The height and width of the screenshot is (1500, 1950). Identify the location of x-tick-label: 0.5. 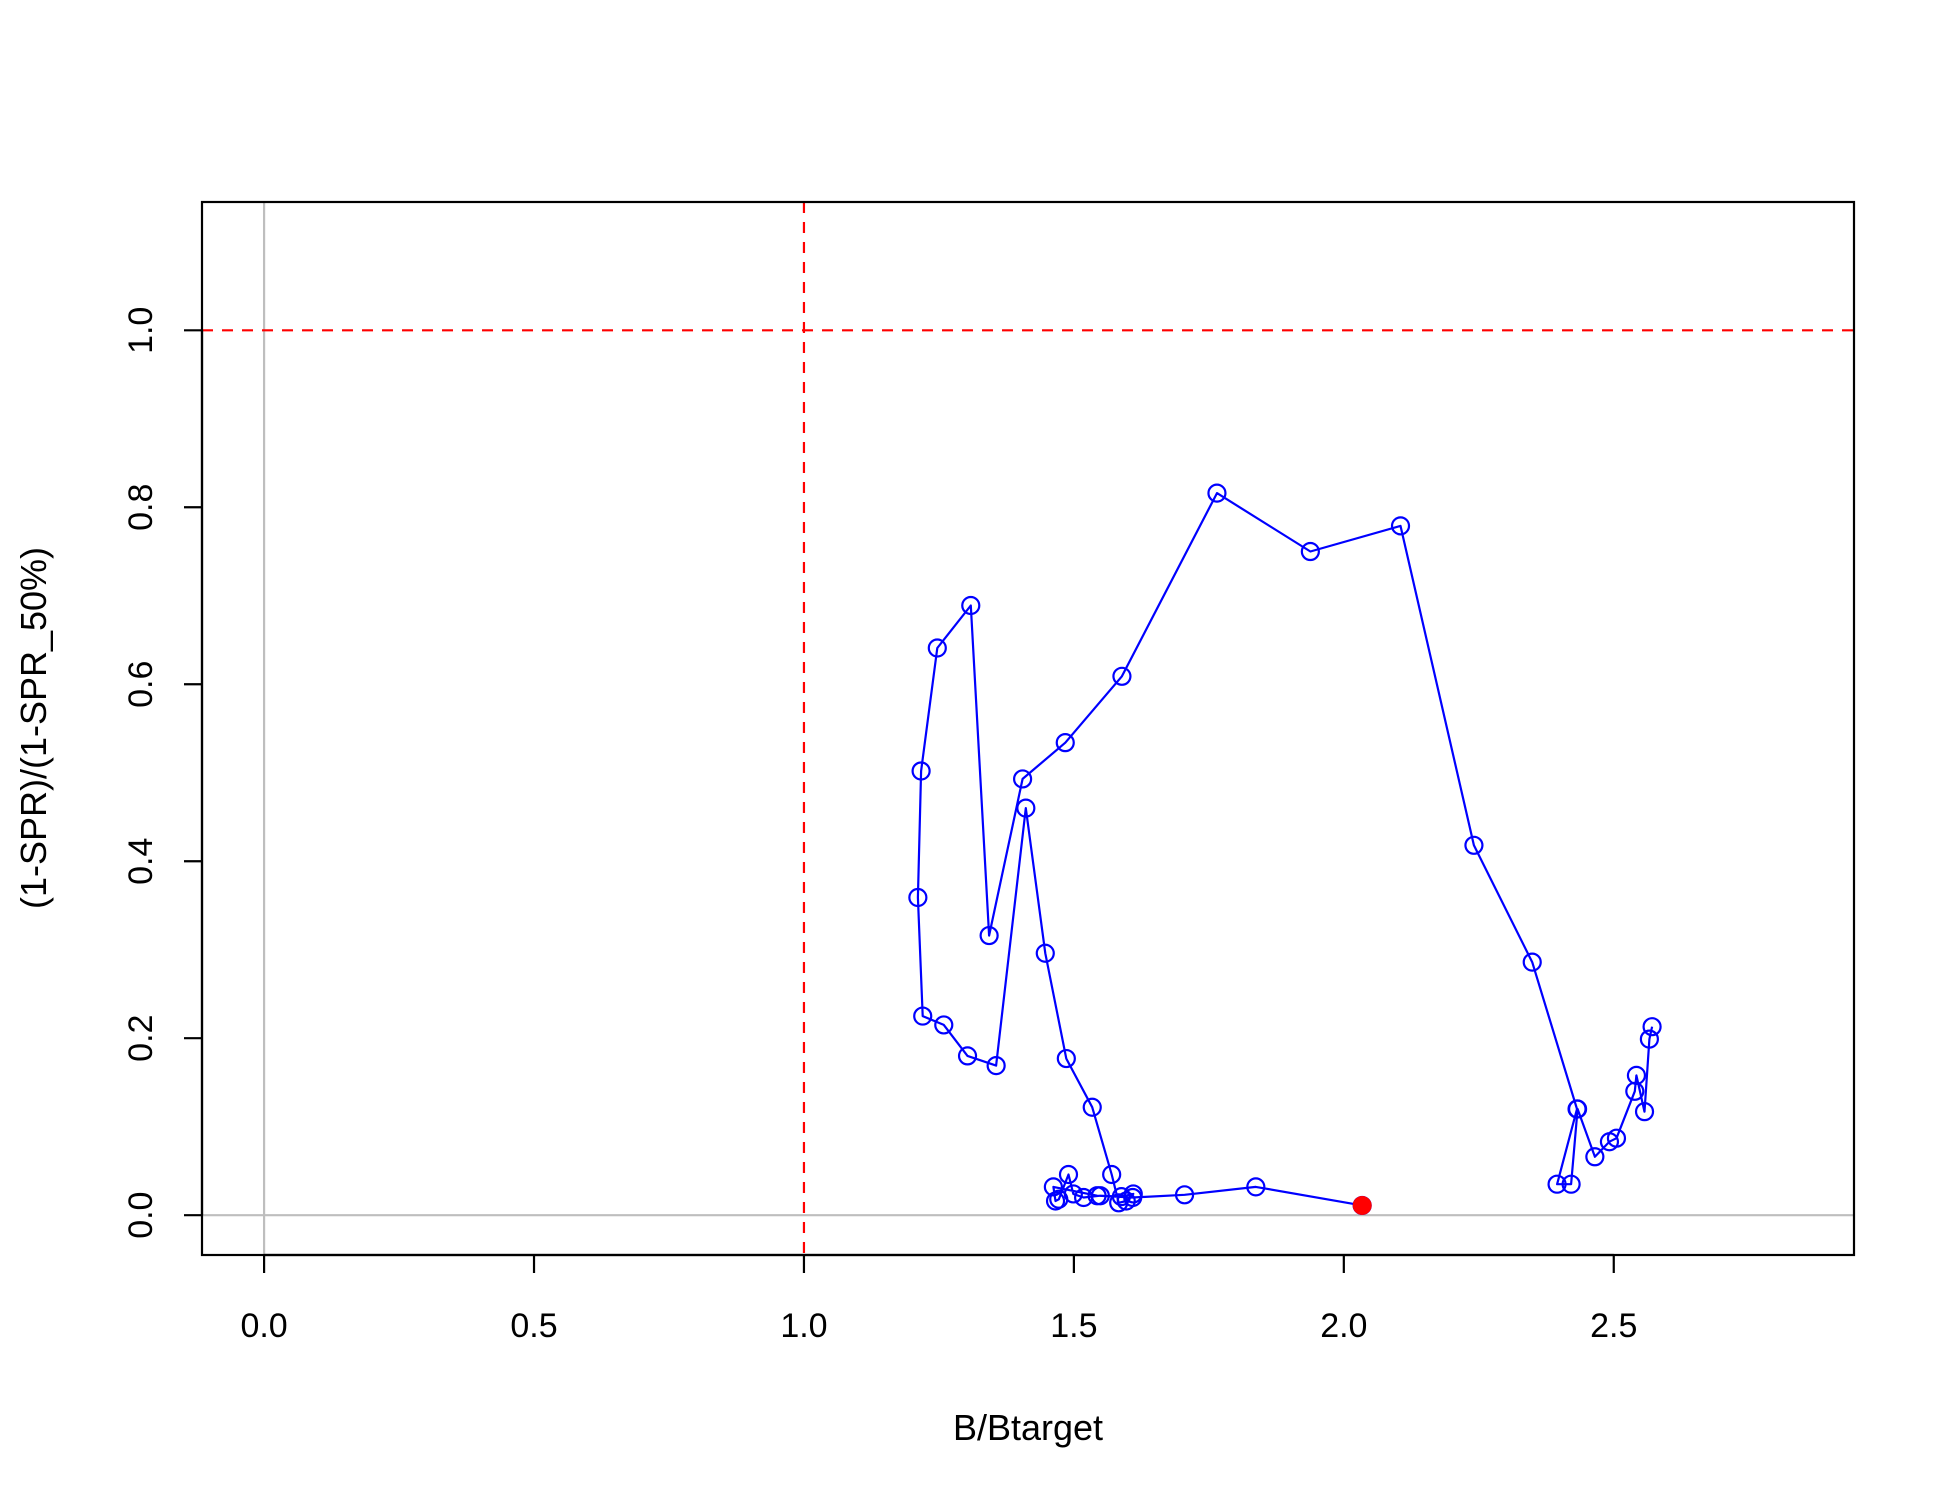
(533, 1326).